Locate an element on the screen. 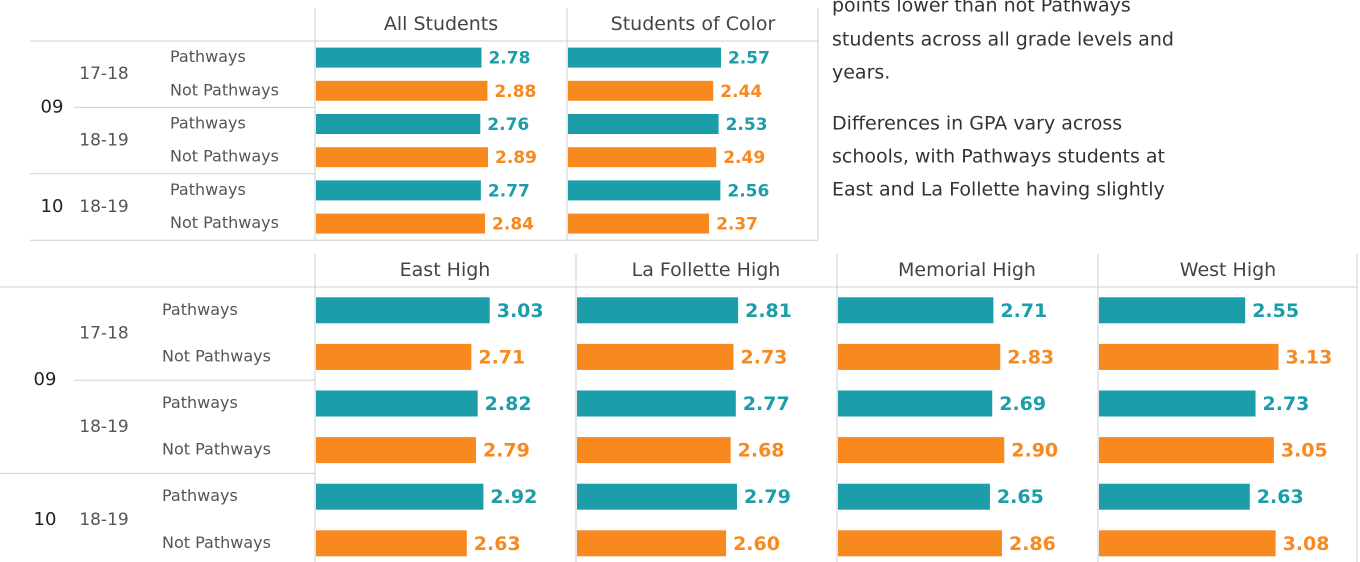 This screenshot has height=562, width=1360. value-label: 3.03 is located at coordinates (520, 311).